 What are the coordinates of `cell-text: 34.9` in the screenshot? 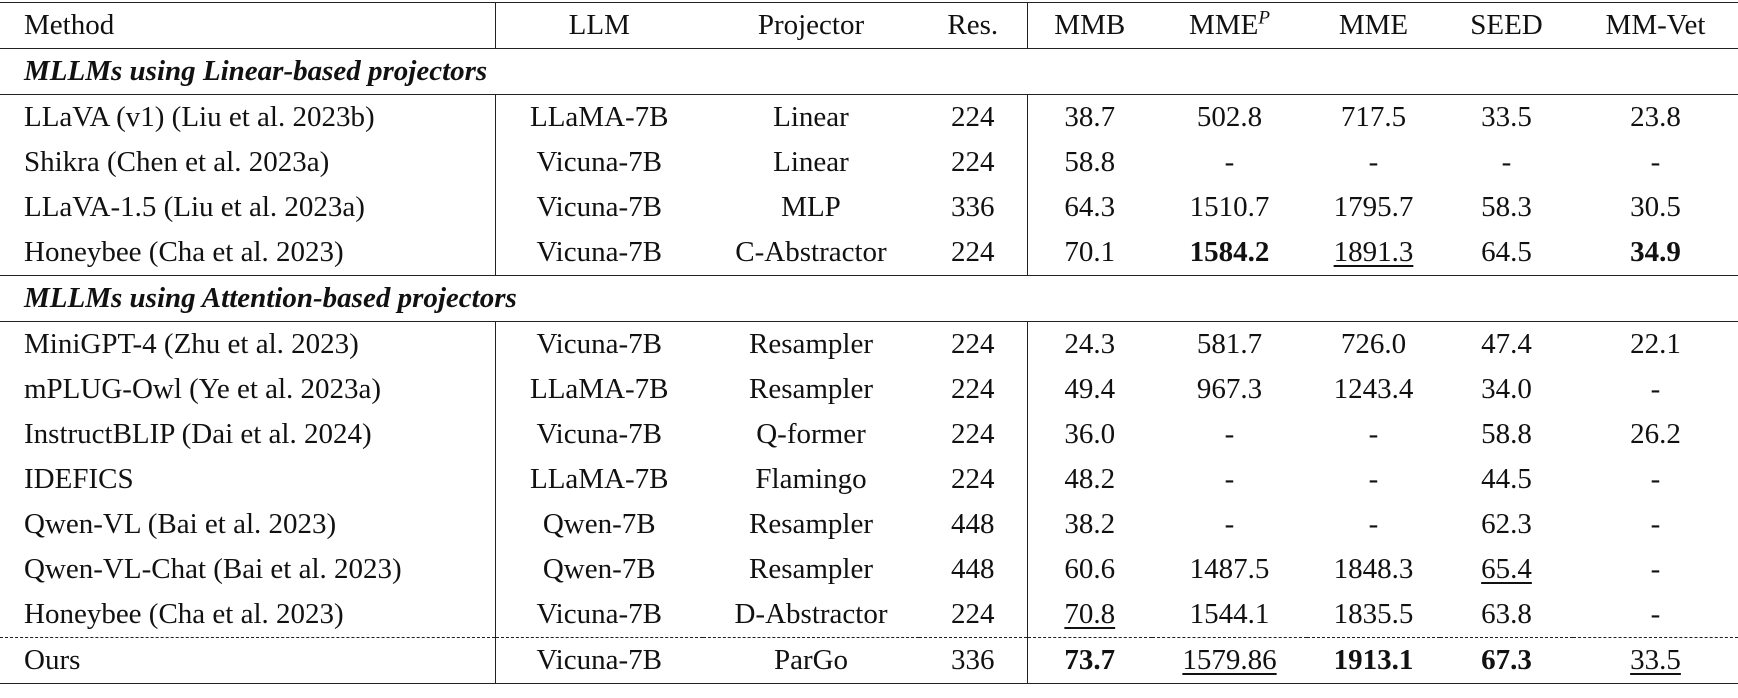 It's located at (1655, 252).